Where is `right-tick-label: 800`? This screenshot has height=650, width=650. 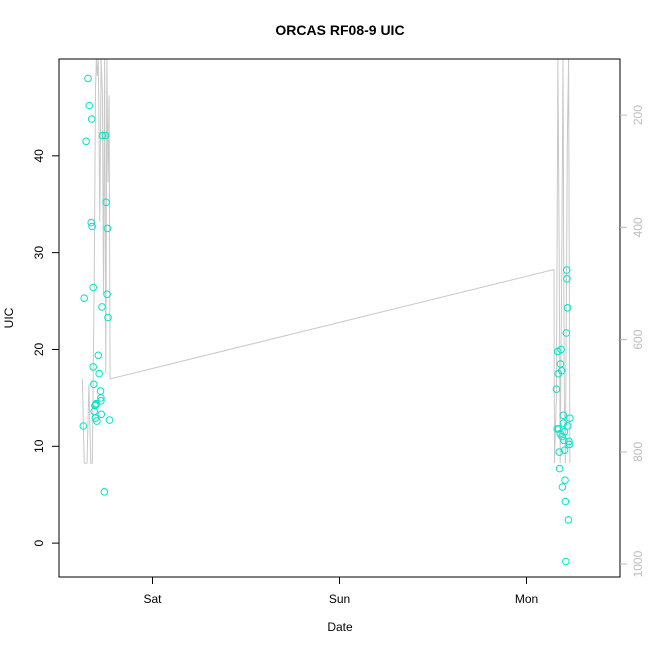
right-tick-label: 800 is located at coordinates (638, 452).